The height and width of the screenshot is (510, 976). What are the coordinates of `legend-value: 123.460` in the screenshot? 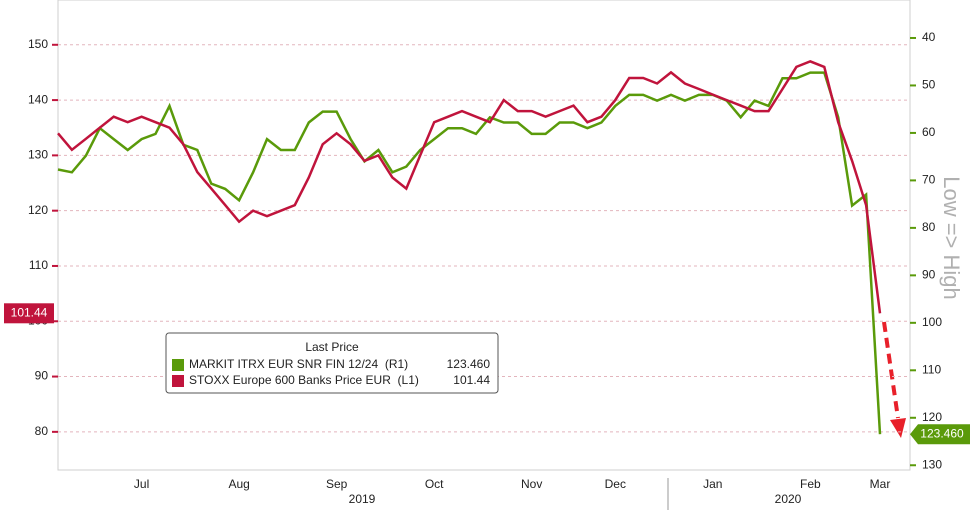 It's located at (469, 364).